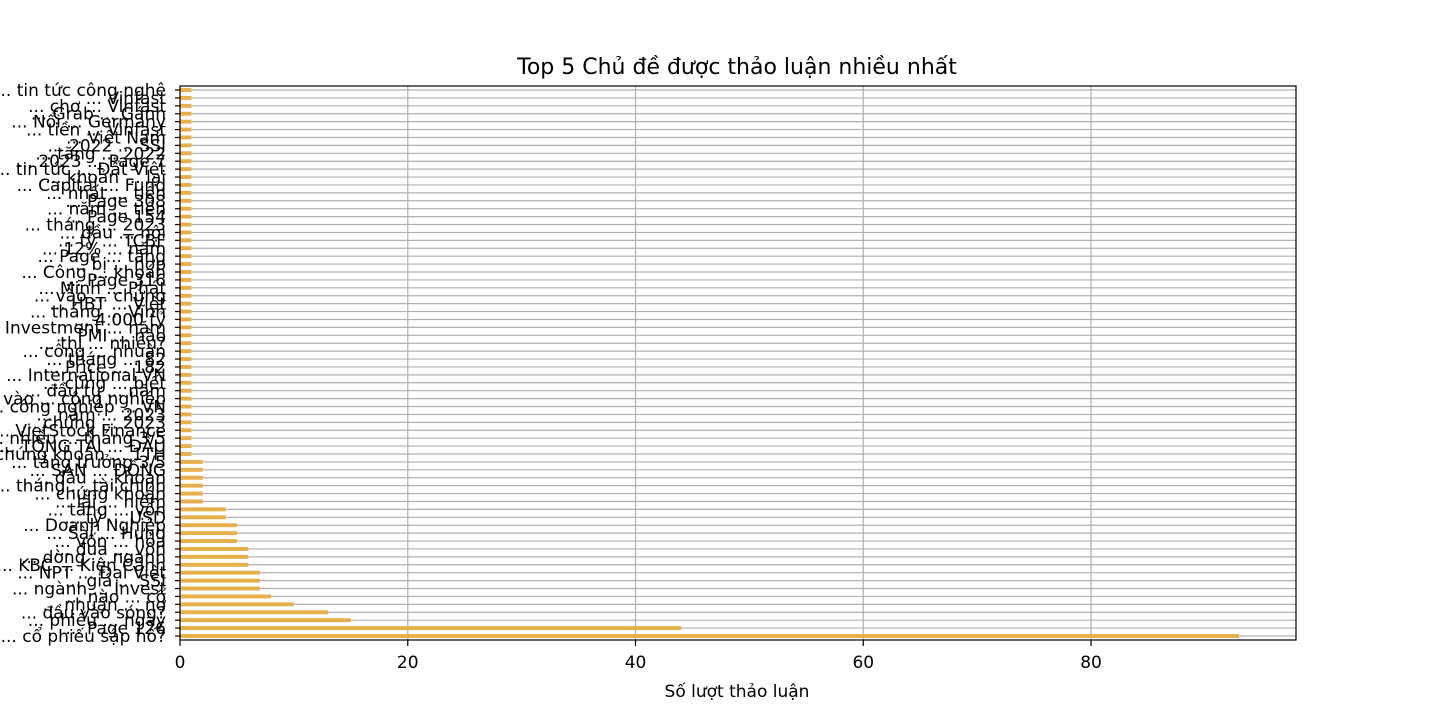 The image size is (1440, 720). What do you see at coordinates (91, 162) in the screenshot?
I see `y-category-label: ... 2023 ... Page 7` at bounding box center [91, 162].